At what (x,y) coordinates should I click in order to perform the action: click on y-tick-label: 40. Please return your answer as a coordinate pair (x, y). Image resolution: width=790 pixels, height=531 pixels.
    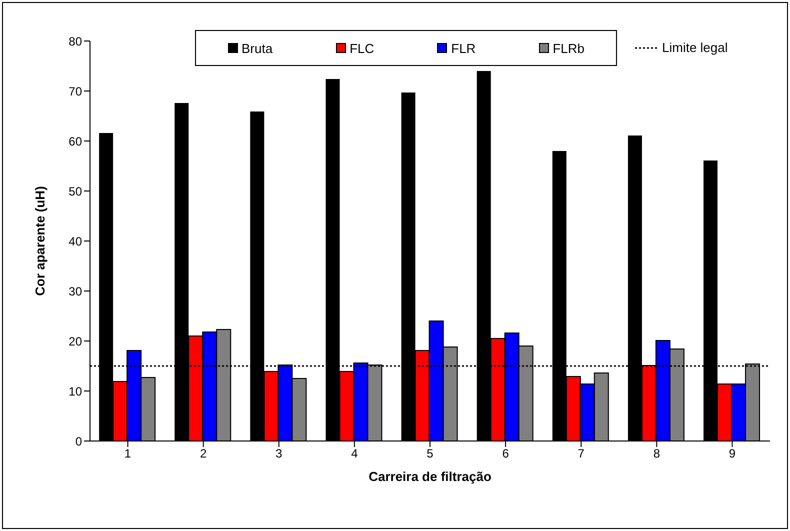
    Looking at the image, I should click on (75, 241).